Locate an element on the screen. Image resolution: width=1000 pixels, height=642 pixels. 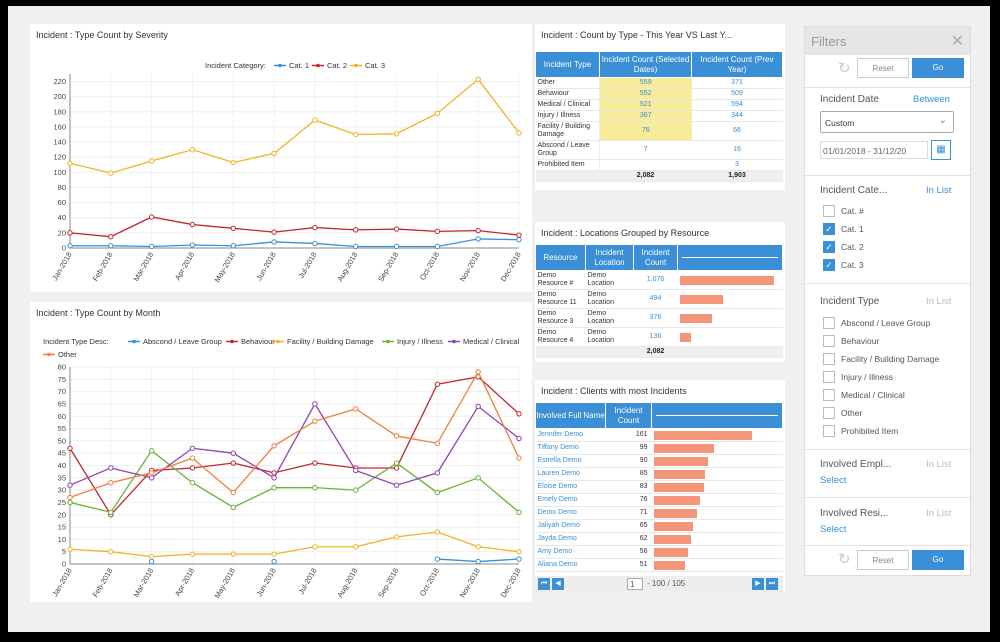
selected-count-cell: 367 is located at coordinates (645, 116).